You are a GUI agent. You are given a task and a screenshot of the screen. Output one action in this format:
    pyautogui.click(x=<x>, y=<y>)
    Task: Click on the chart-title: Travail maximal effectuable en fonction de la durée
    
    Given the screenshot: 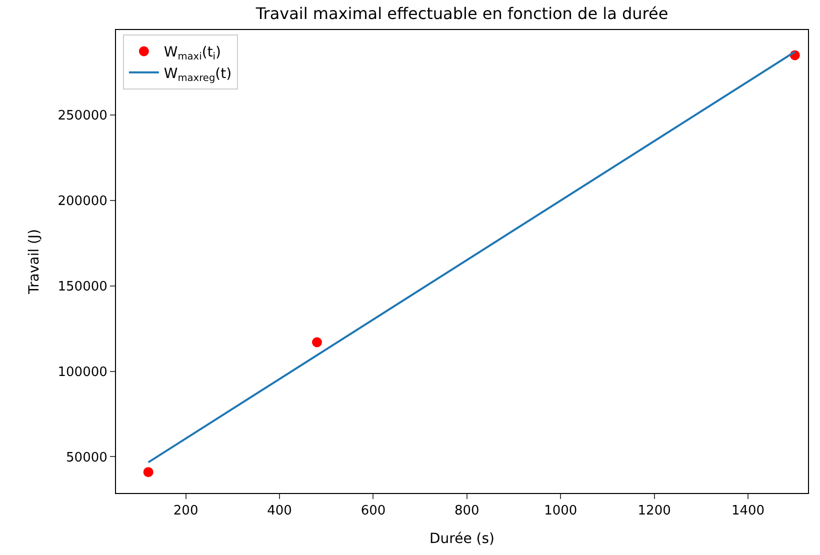 What is the action you would take?
    pyautogui.click(x=461, y=14)
    